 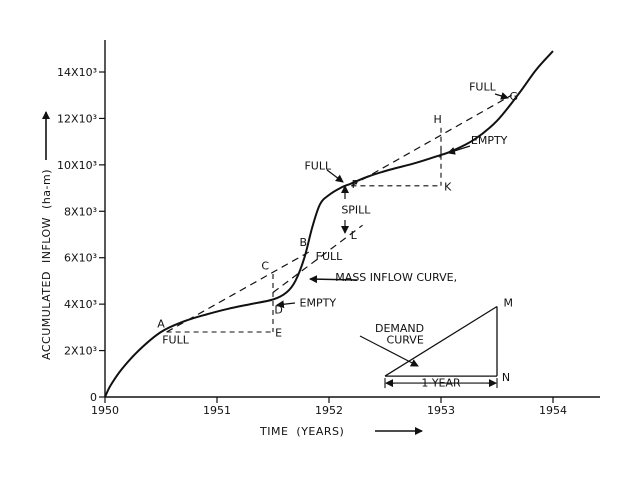 I want to click on annotation-H: H, so click(x=437, y=119).